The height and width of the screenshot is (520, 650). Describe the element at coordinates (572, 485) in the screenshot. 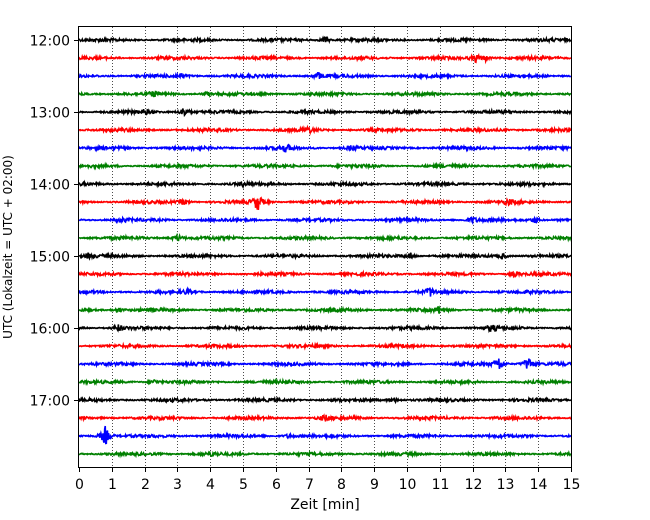

I see `x-tick-label: 15` at that location.